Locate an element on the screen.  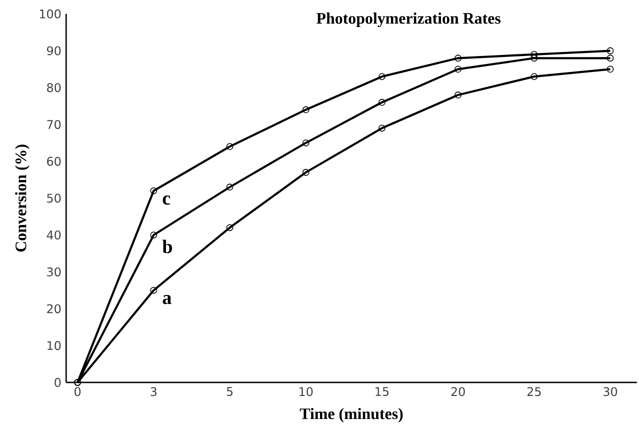
y-tick-label: 10 is located at coordinates (54, 345).